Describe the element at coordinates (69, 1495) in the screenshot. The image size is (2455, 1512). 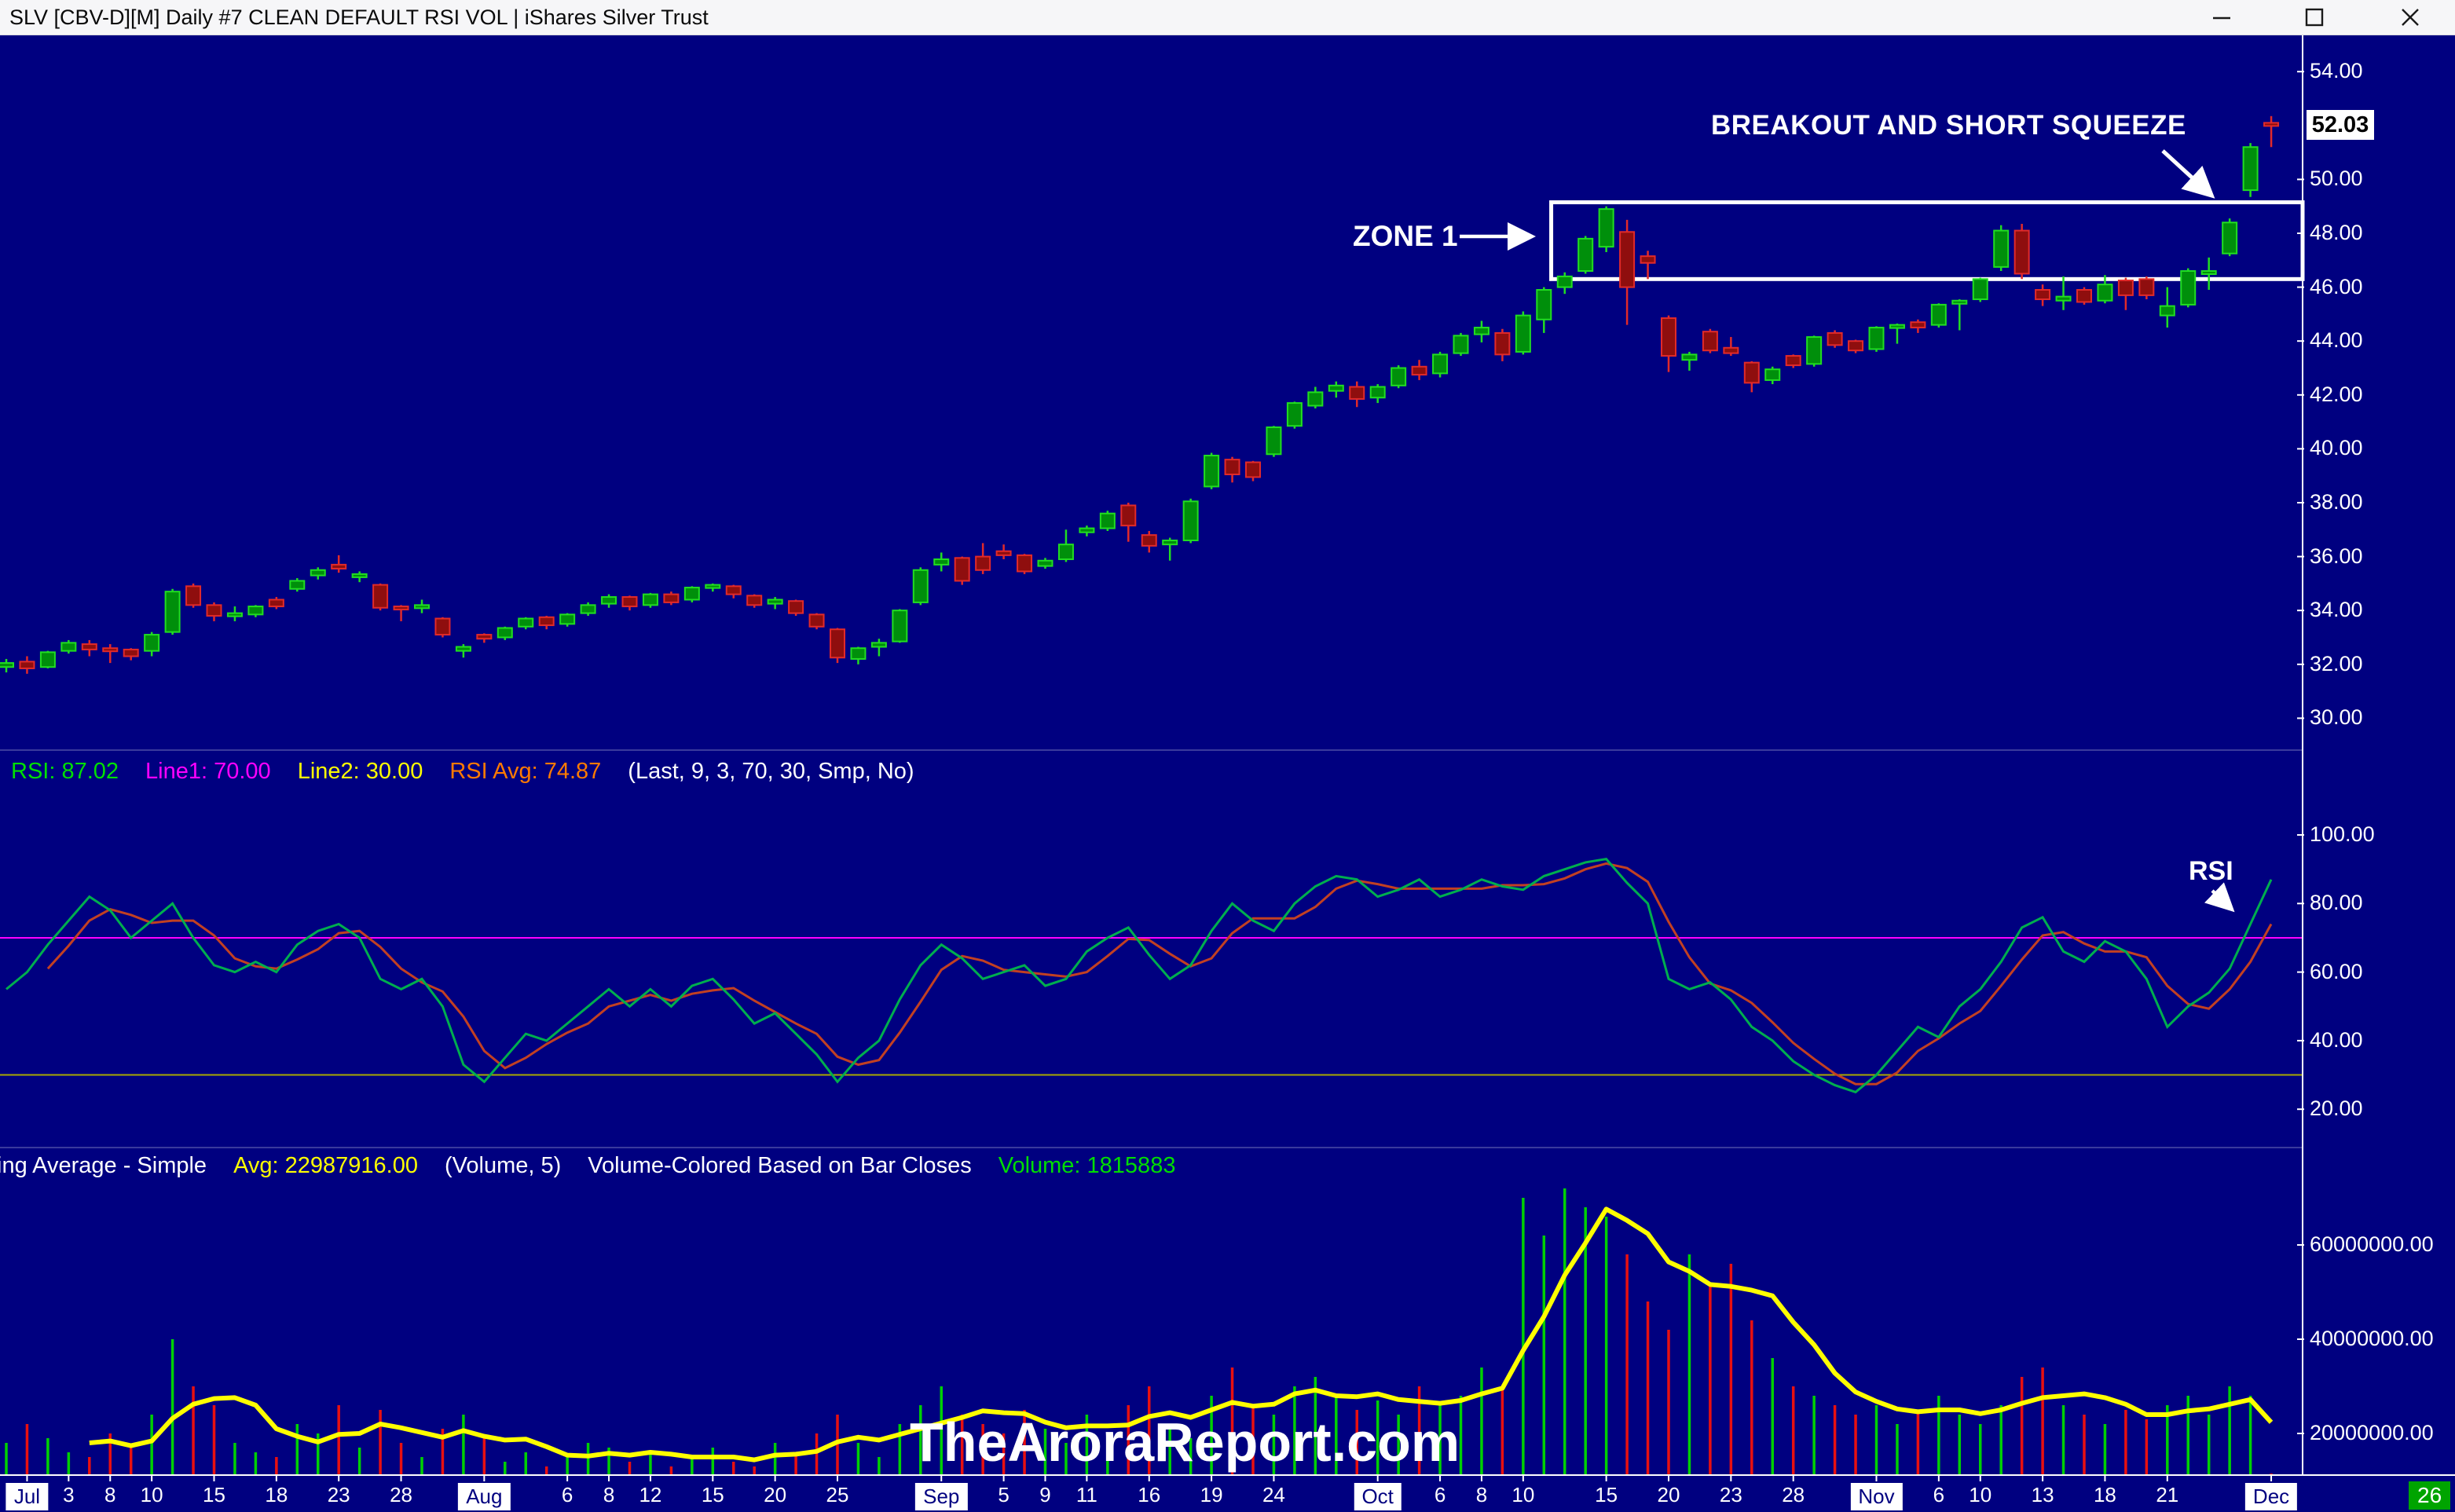
I see `x-axis-day-label: 3` at that location.